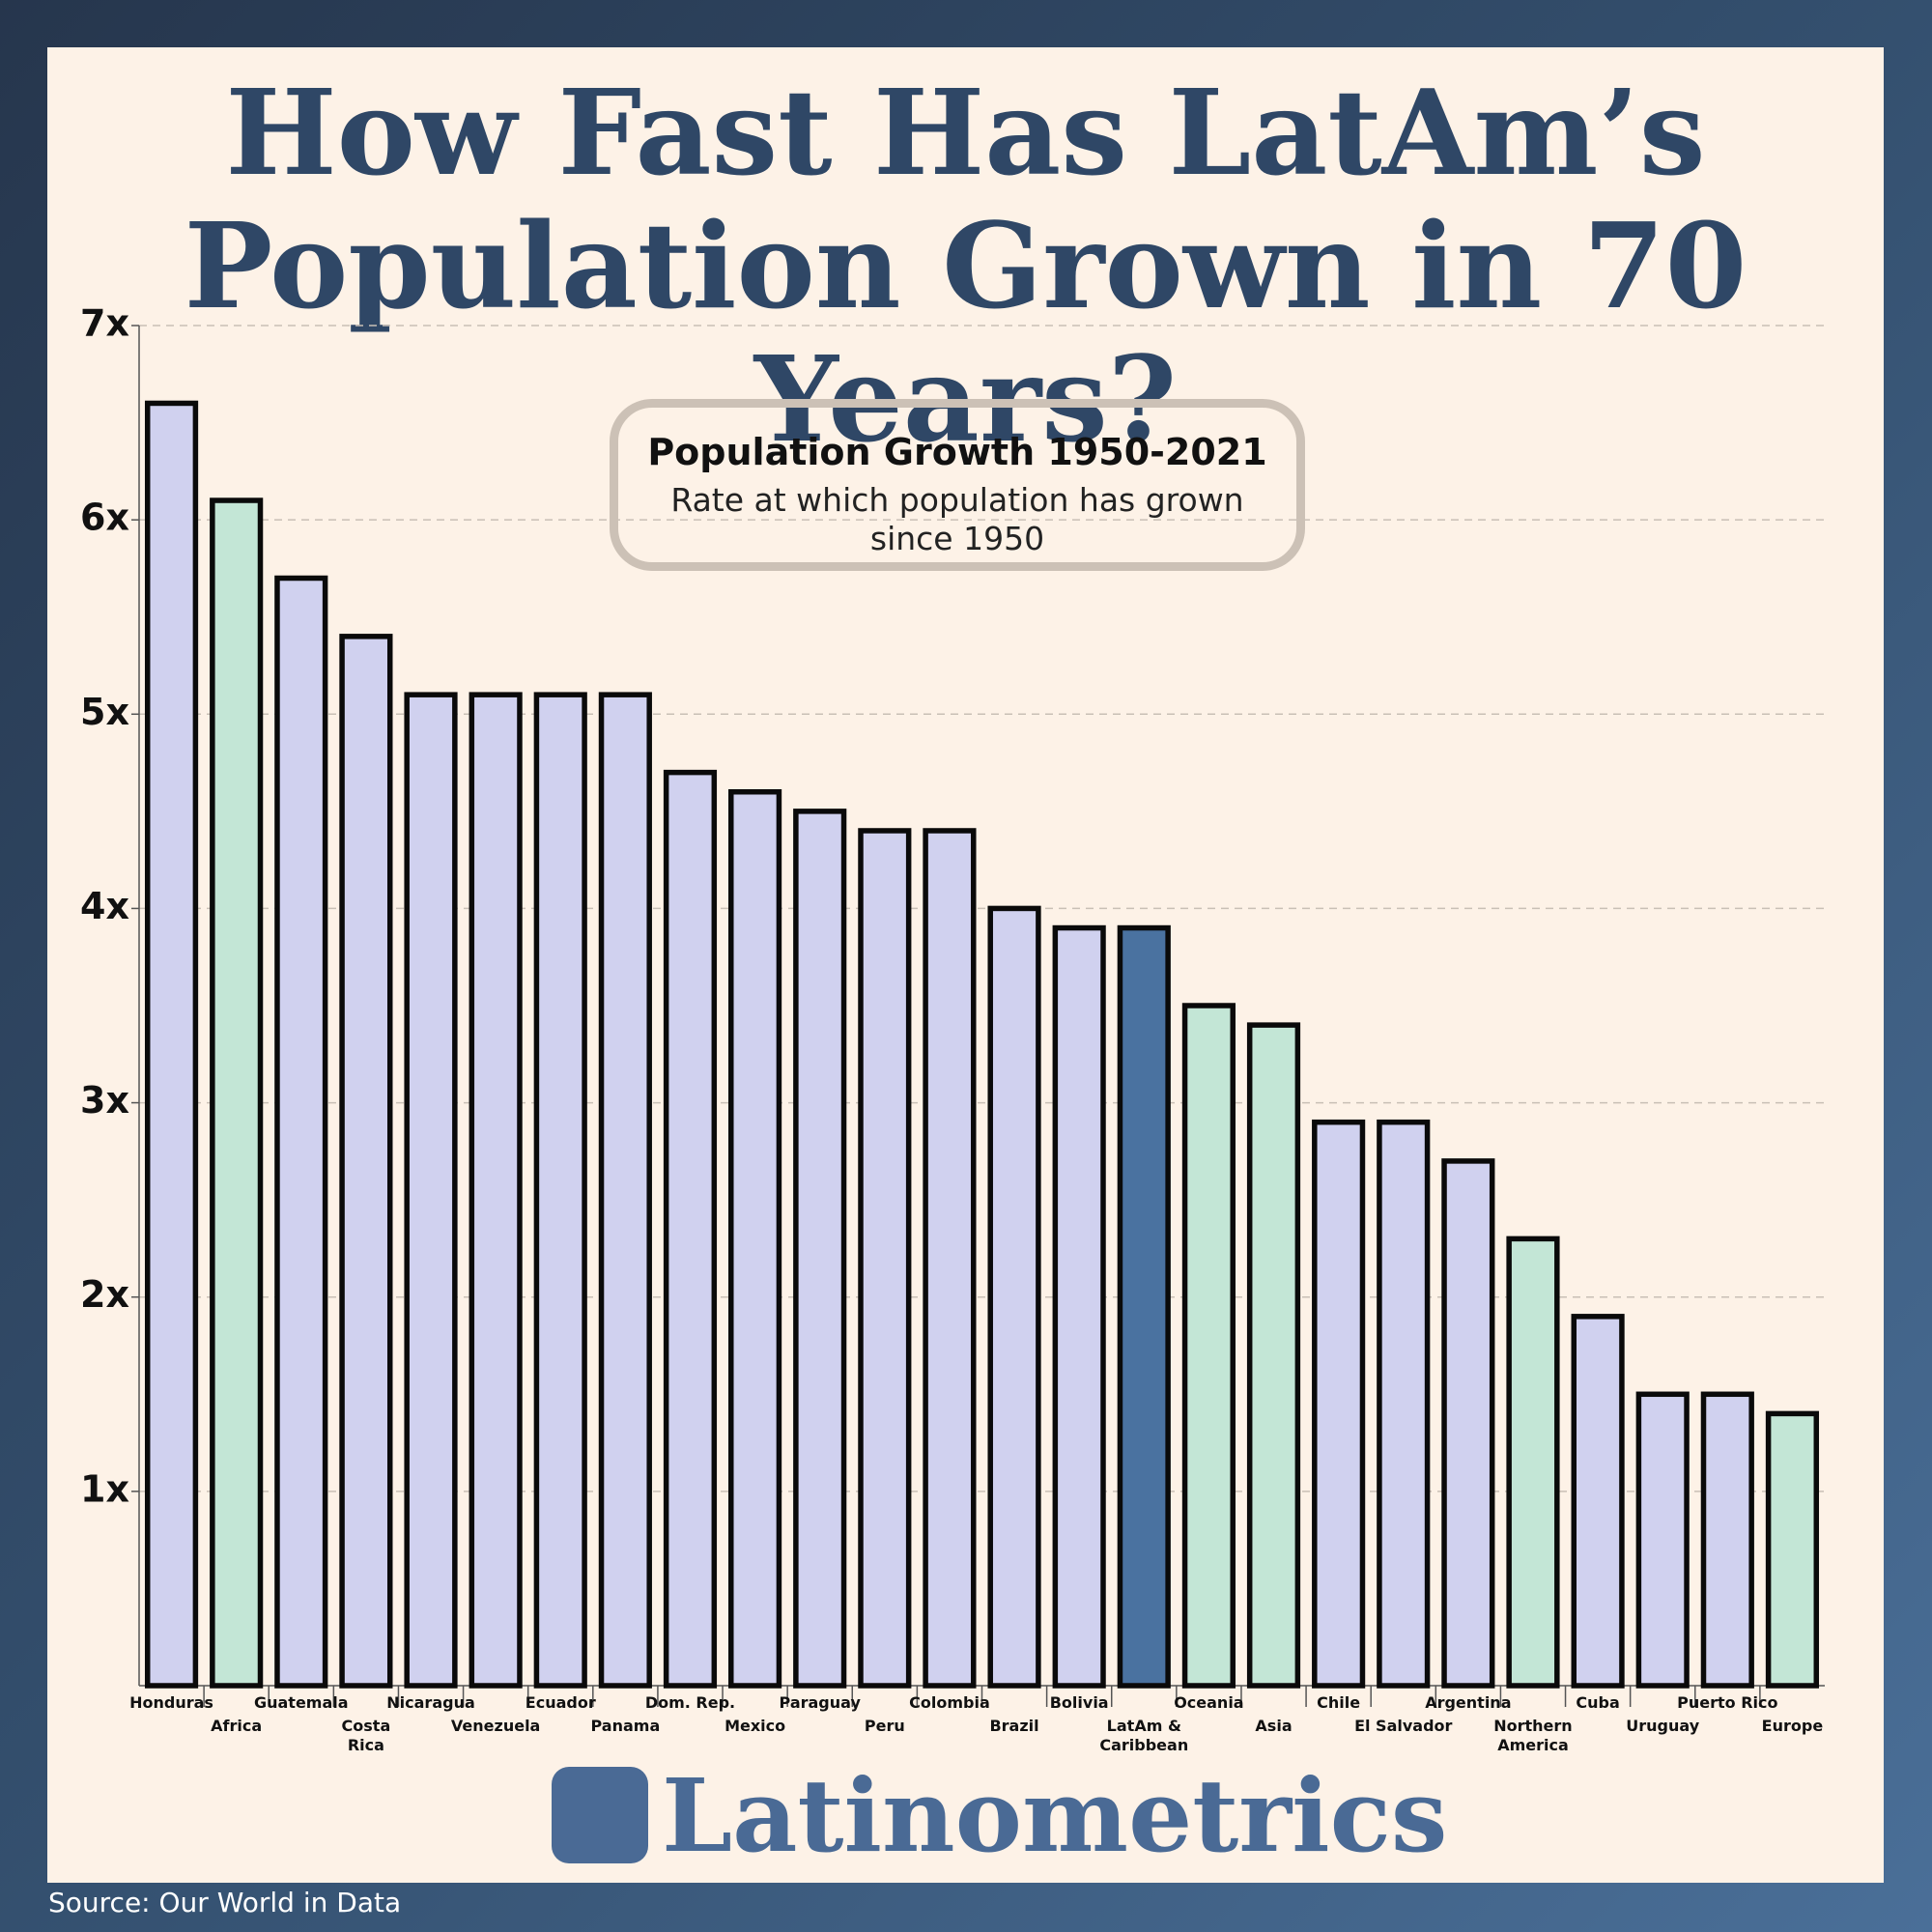 This screenshot has width=1932, height=1932. I want to click on x-tick-label: Paraguay, so click(820, 1702).